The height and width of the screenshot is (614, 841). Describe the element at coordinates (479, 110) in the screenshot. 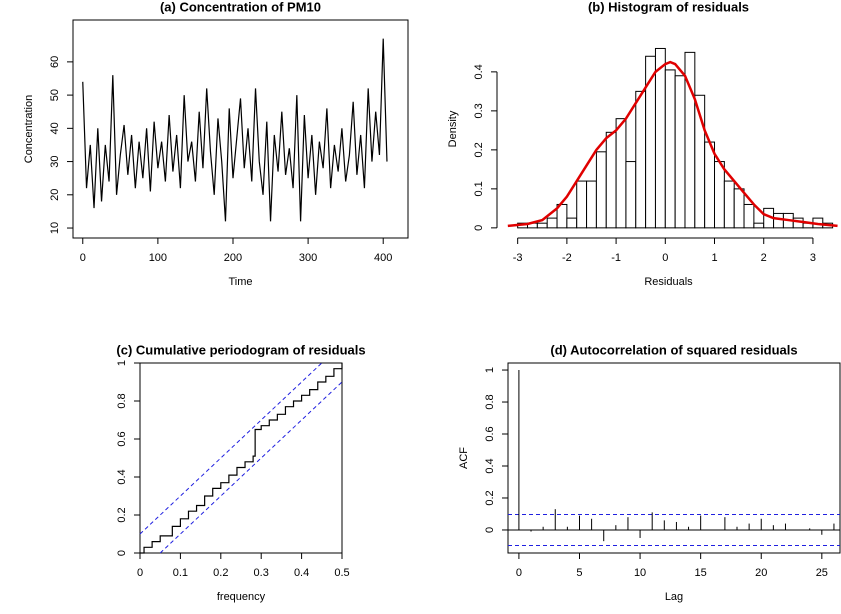

I see `y-tick-label: 0.3` at that location.